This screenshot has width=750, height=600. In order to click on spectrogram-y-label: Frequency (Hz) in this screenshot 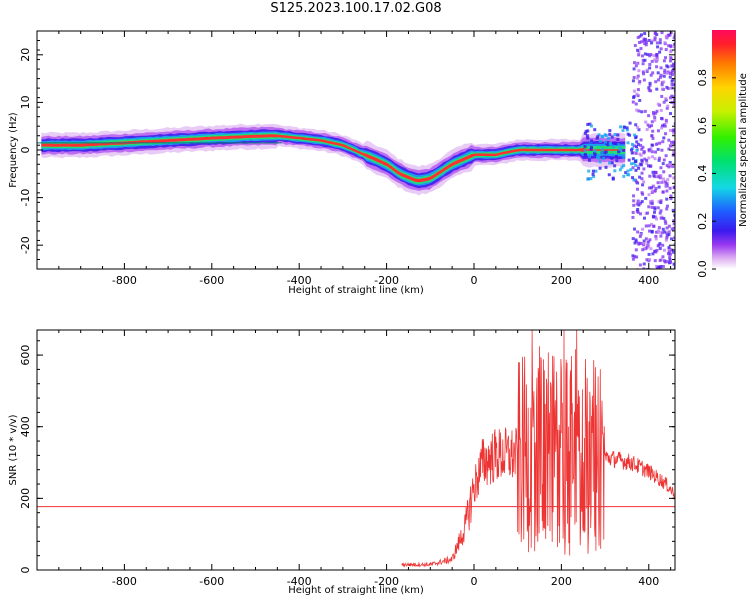, I will do `click(13, 150)`.